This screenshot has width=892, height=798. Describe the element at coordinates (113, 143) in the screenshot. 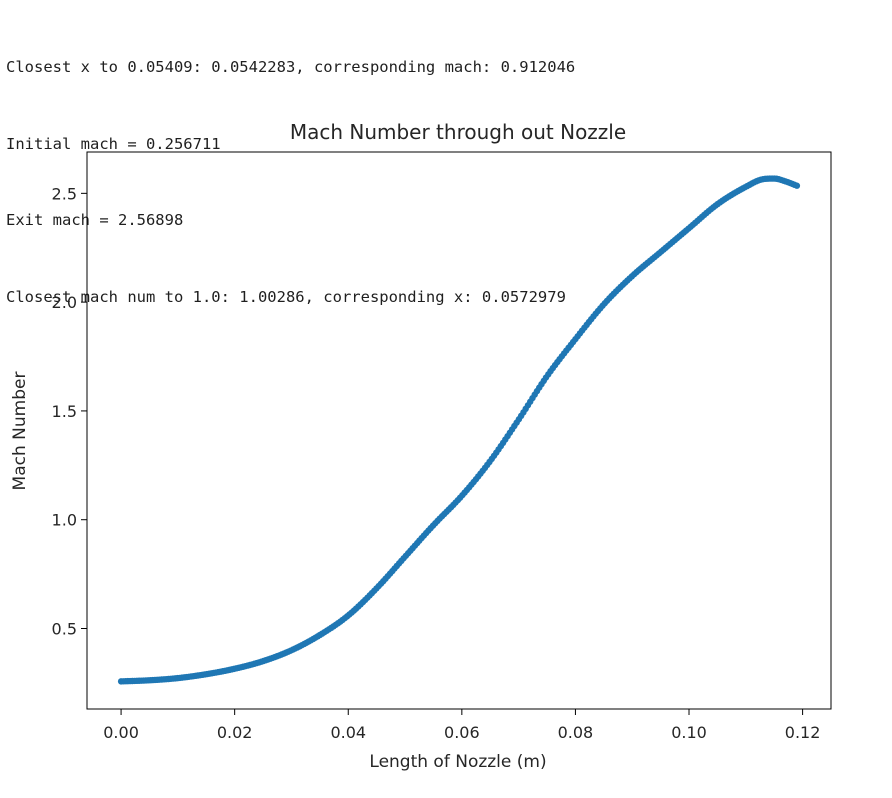

I see `console-line-initial-mach: Initial mach = 0.256711` at that location.